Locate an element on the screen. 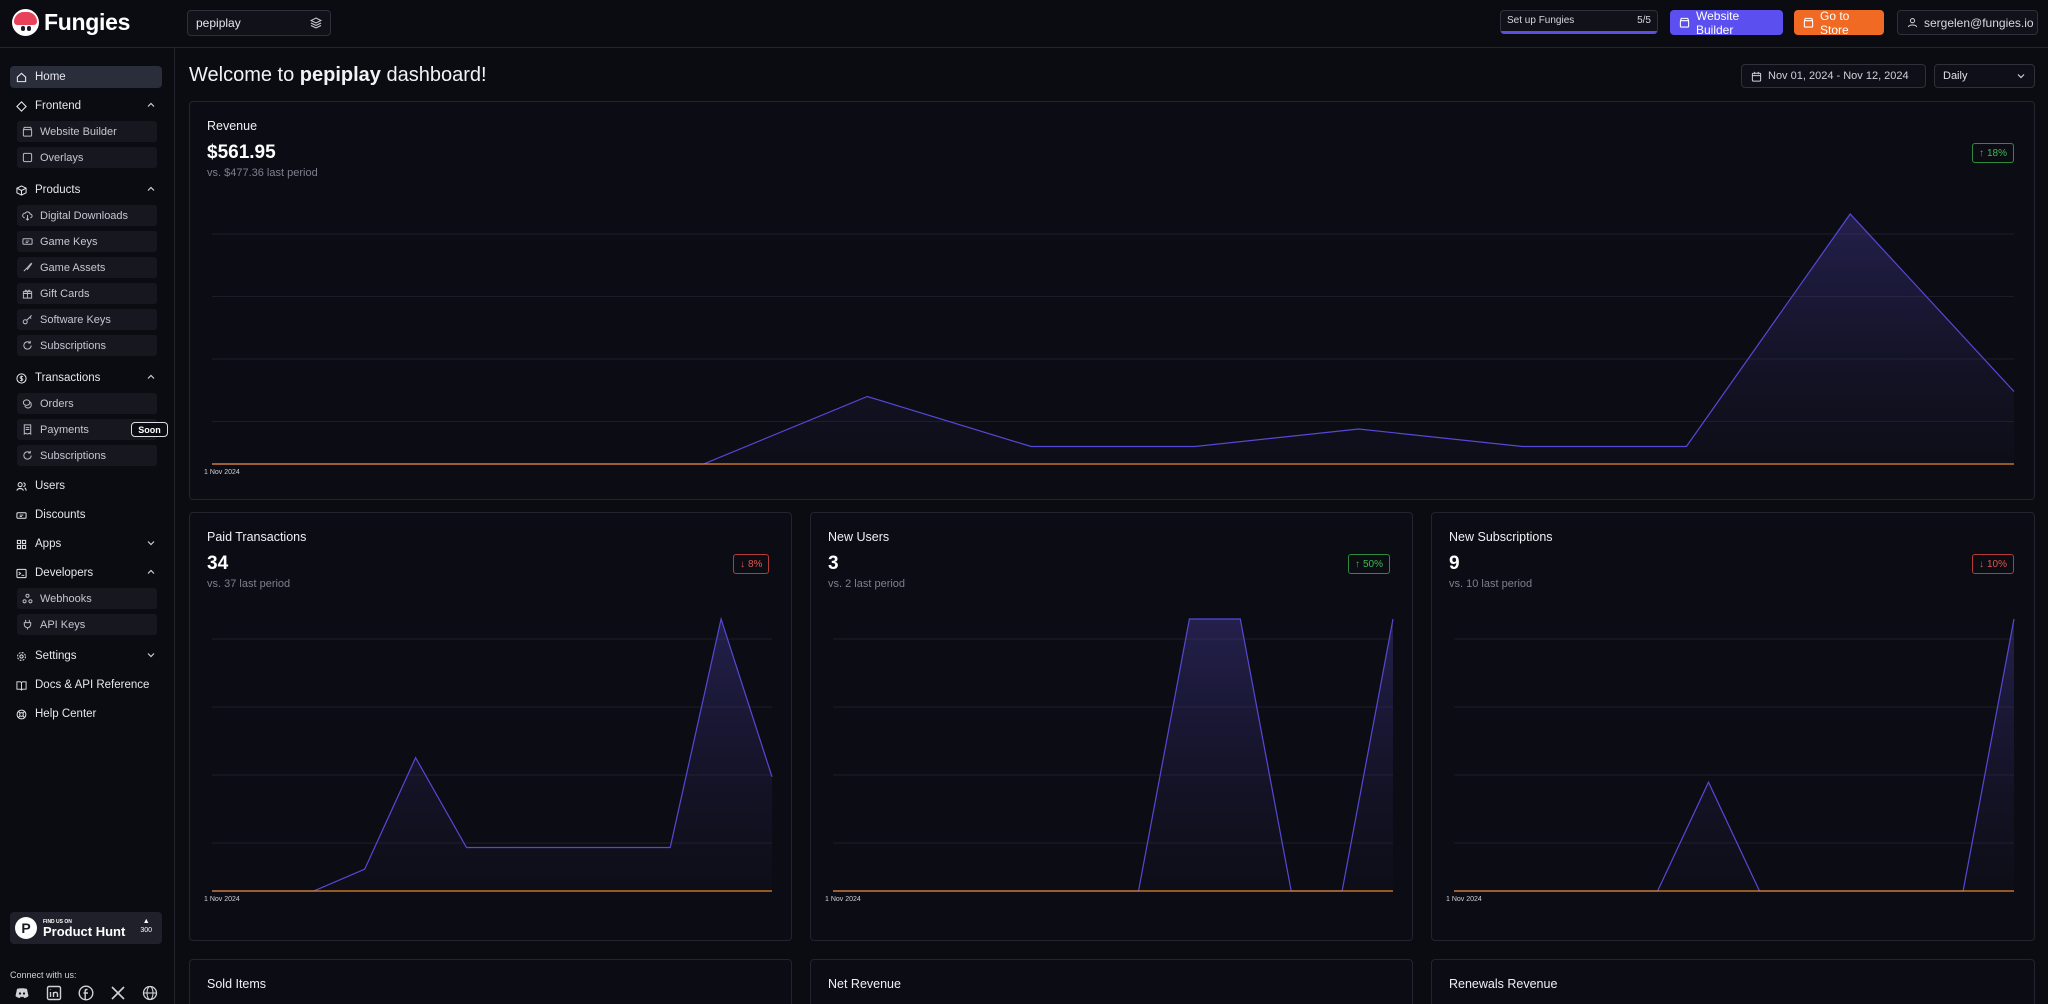  sidebar-item-label: Website Builder is located at coordinates (78, 131).